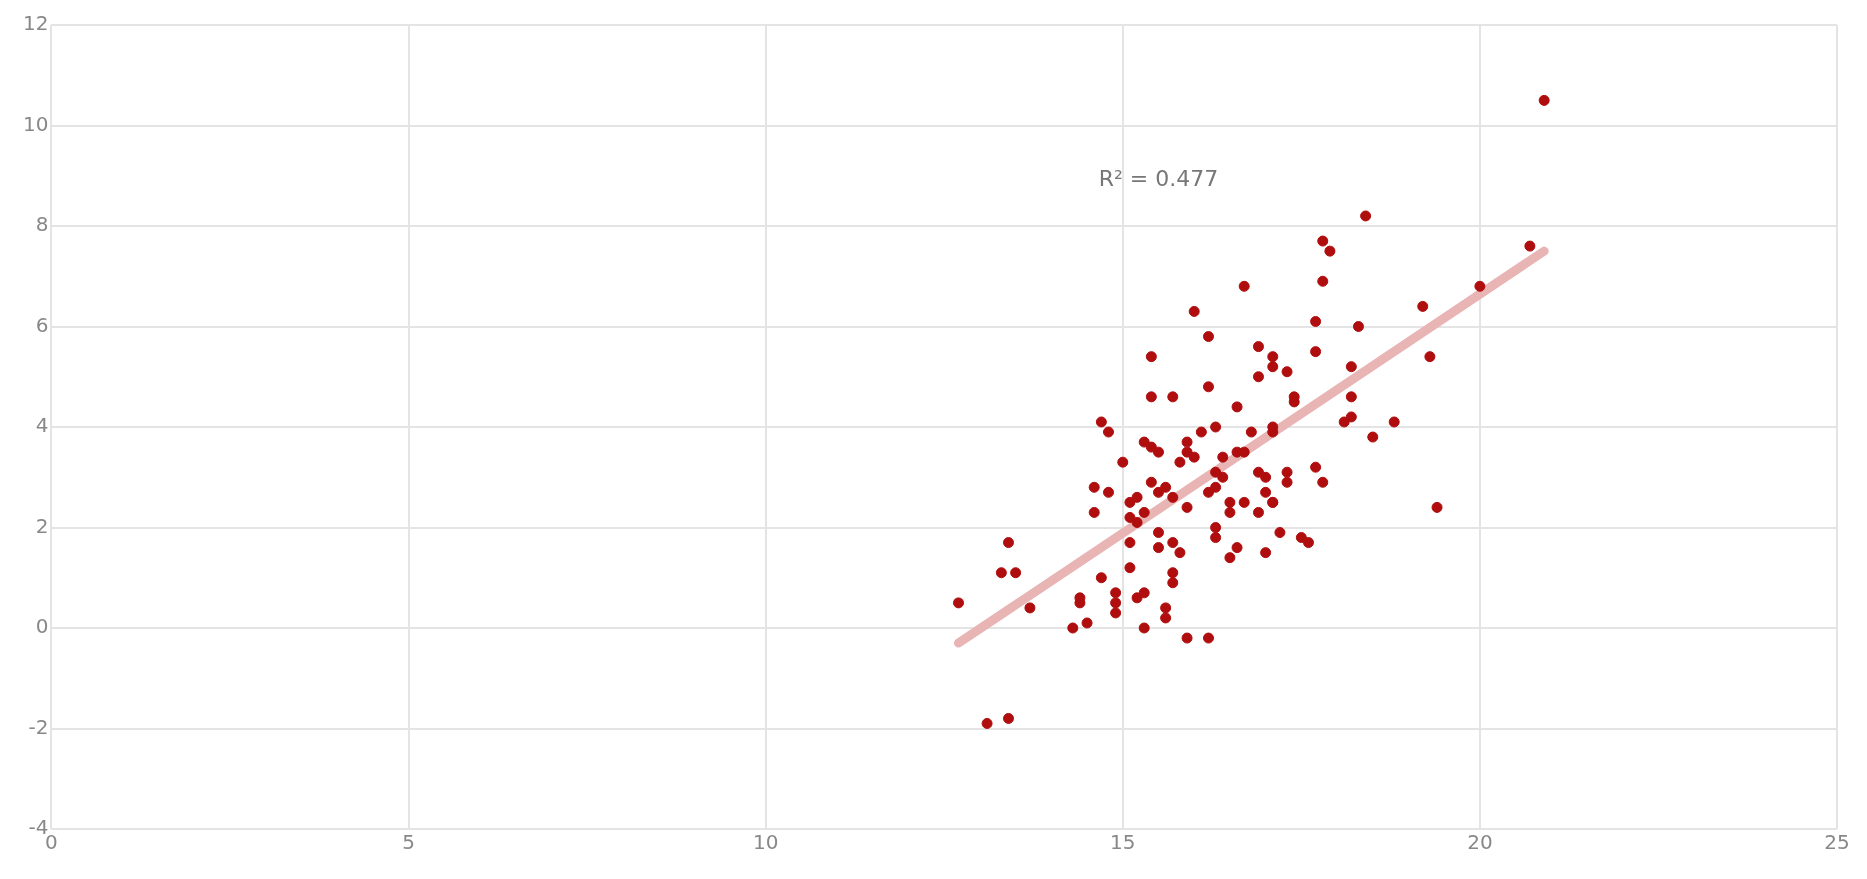 The height and width of the screenshot is (879, 1867). Describe the element at coordinates (38, 726) in the screenshot. I see `y-tick-label: -2` at that location.